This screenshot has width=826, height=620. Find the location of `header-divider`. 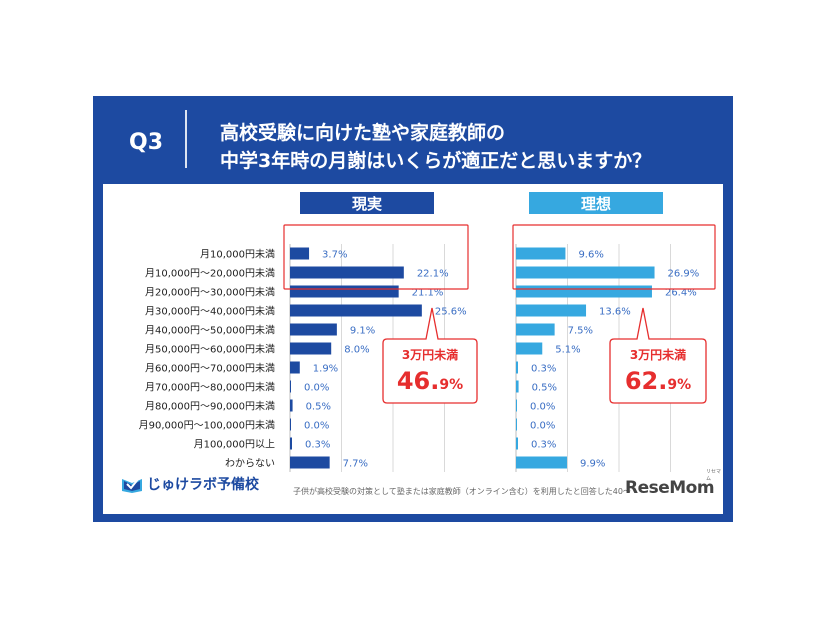

header-divider is located at coordinates (186, 139).